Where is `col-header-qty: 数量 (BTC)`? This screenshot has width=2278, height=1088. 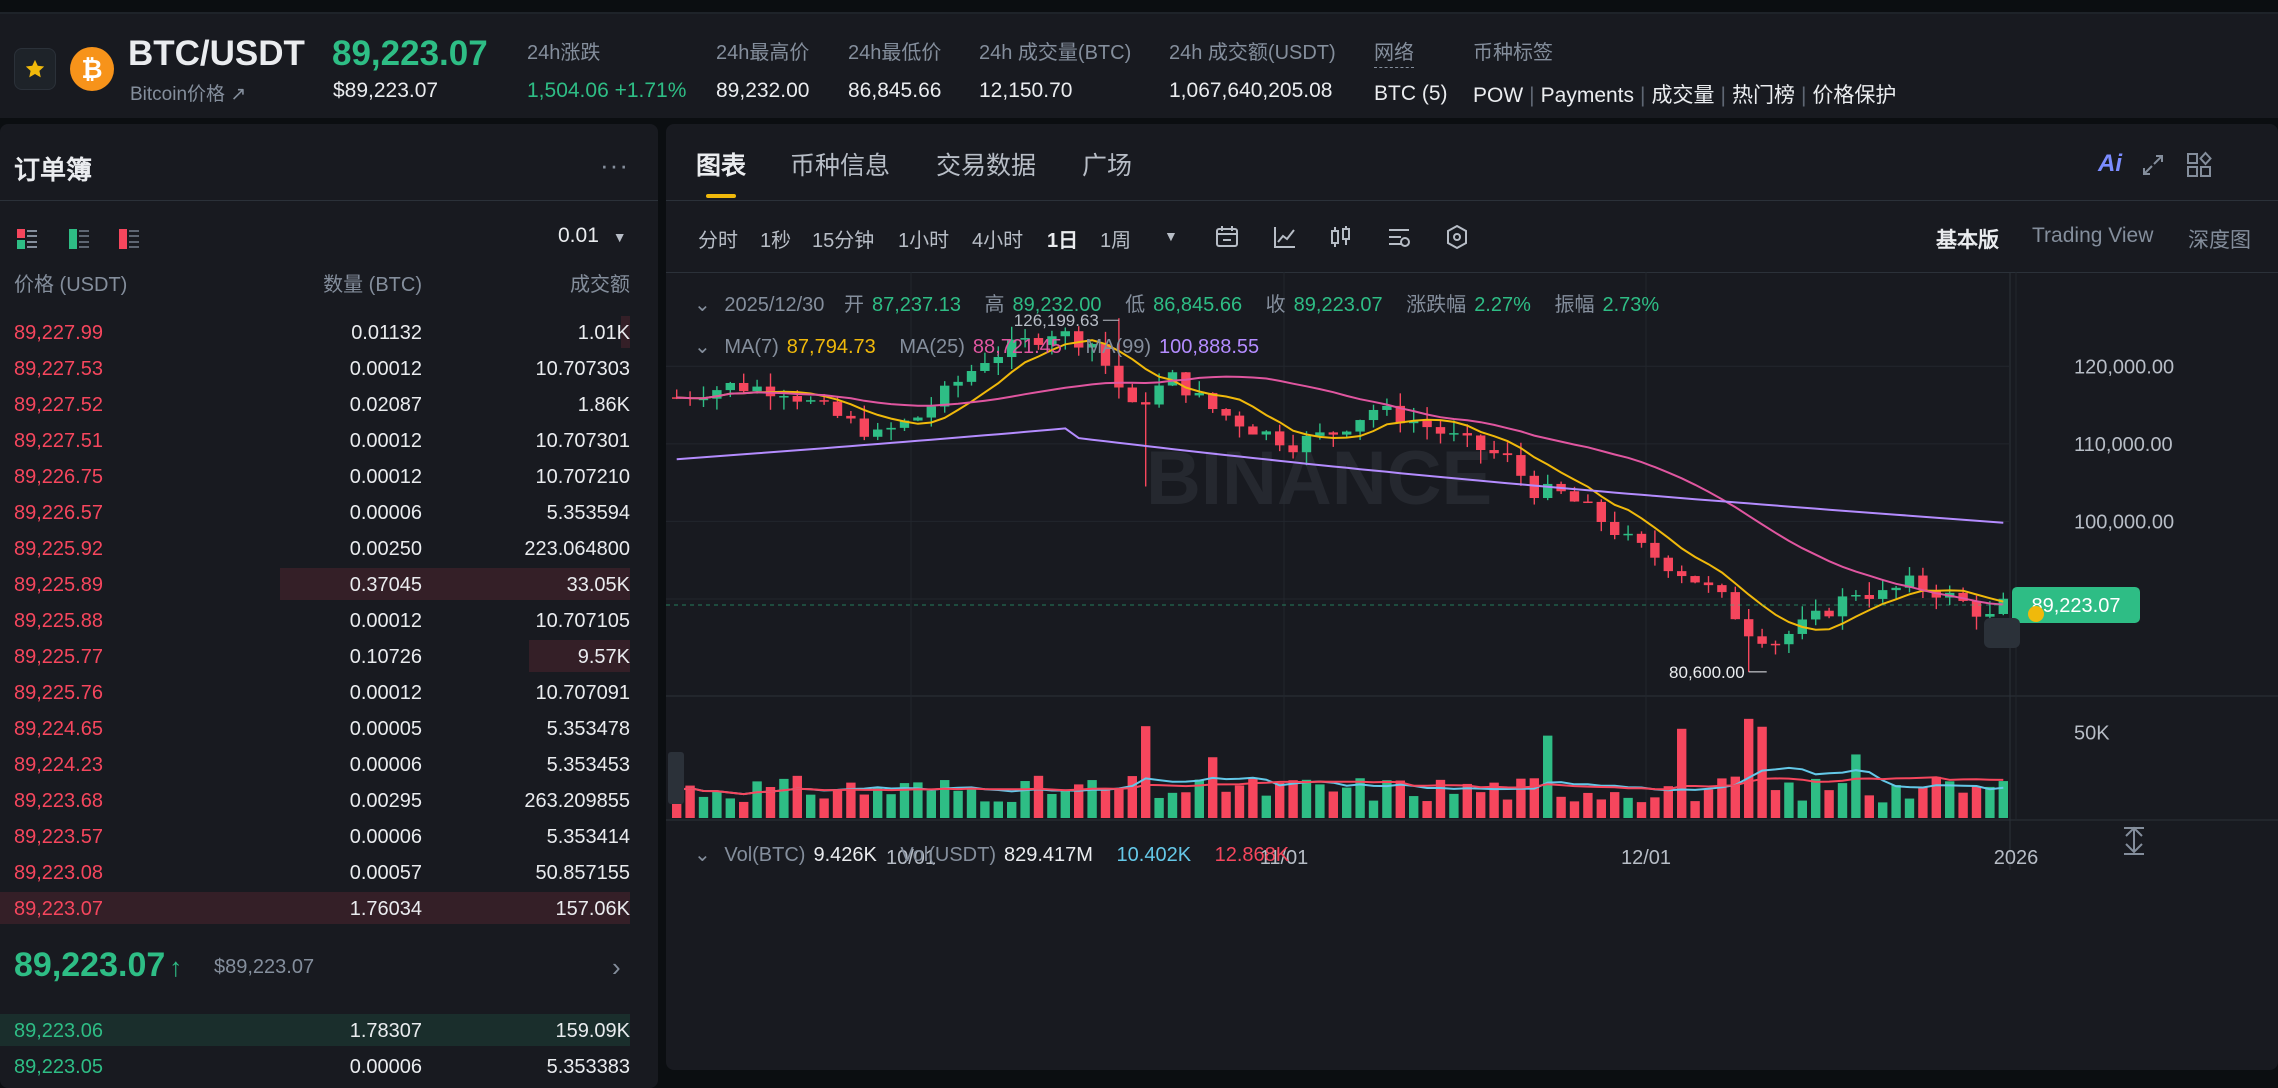
col-header-qty: 数量 (BTC) is located at coordinates (372, 285).